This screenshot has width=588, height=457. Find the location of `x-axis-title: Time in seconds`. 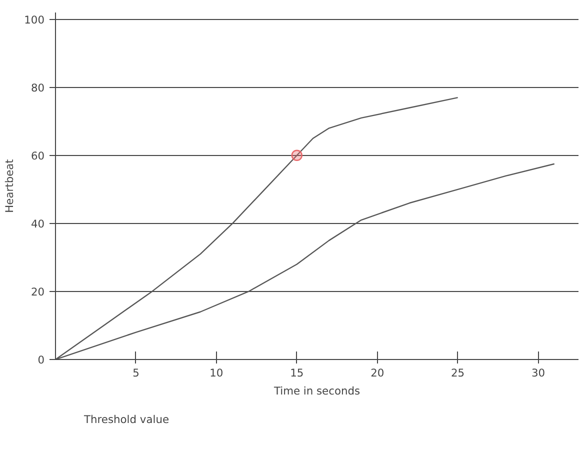

x-axis-title: Time in seconds is located at coordinates (316, 391).